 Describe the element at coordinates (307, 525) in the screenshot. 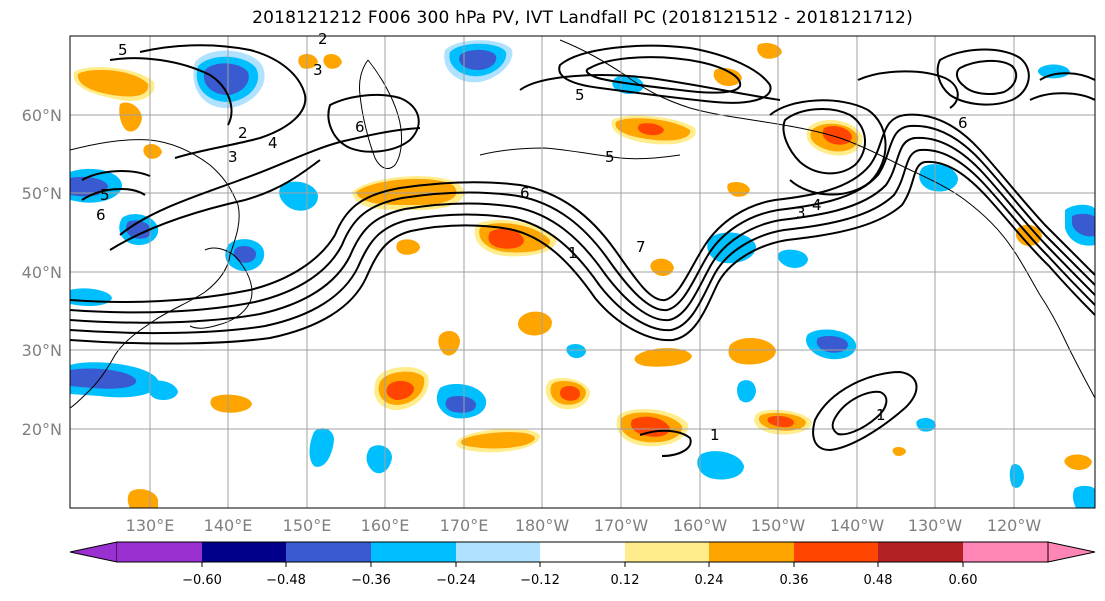

I see `lon-label: 150°E` at that location.